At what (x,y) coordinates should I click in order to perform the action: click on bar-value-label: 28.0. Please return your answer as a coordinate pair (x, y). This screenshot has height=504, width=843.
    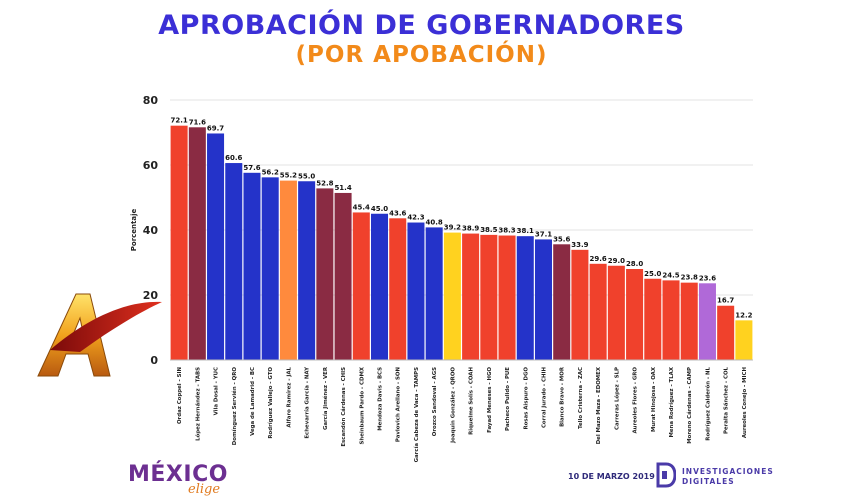
    Looking at the image, I should click on (634, 264).